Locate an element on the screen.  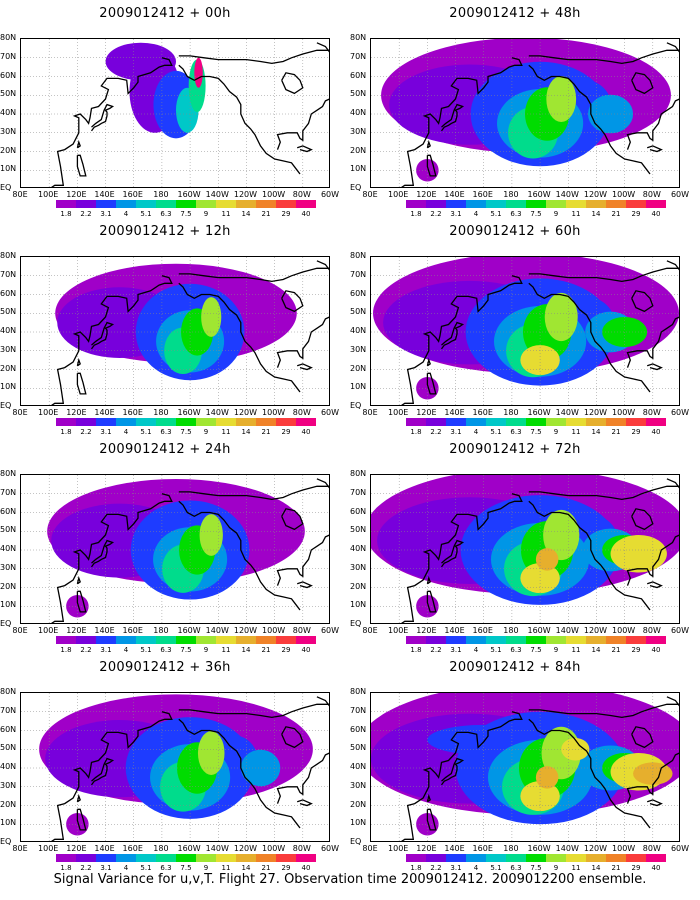
latitude-label: 40N is located at coordinates (8, 330).